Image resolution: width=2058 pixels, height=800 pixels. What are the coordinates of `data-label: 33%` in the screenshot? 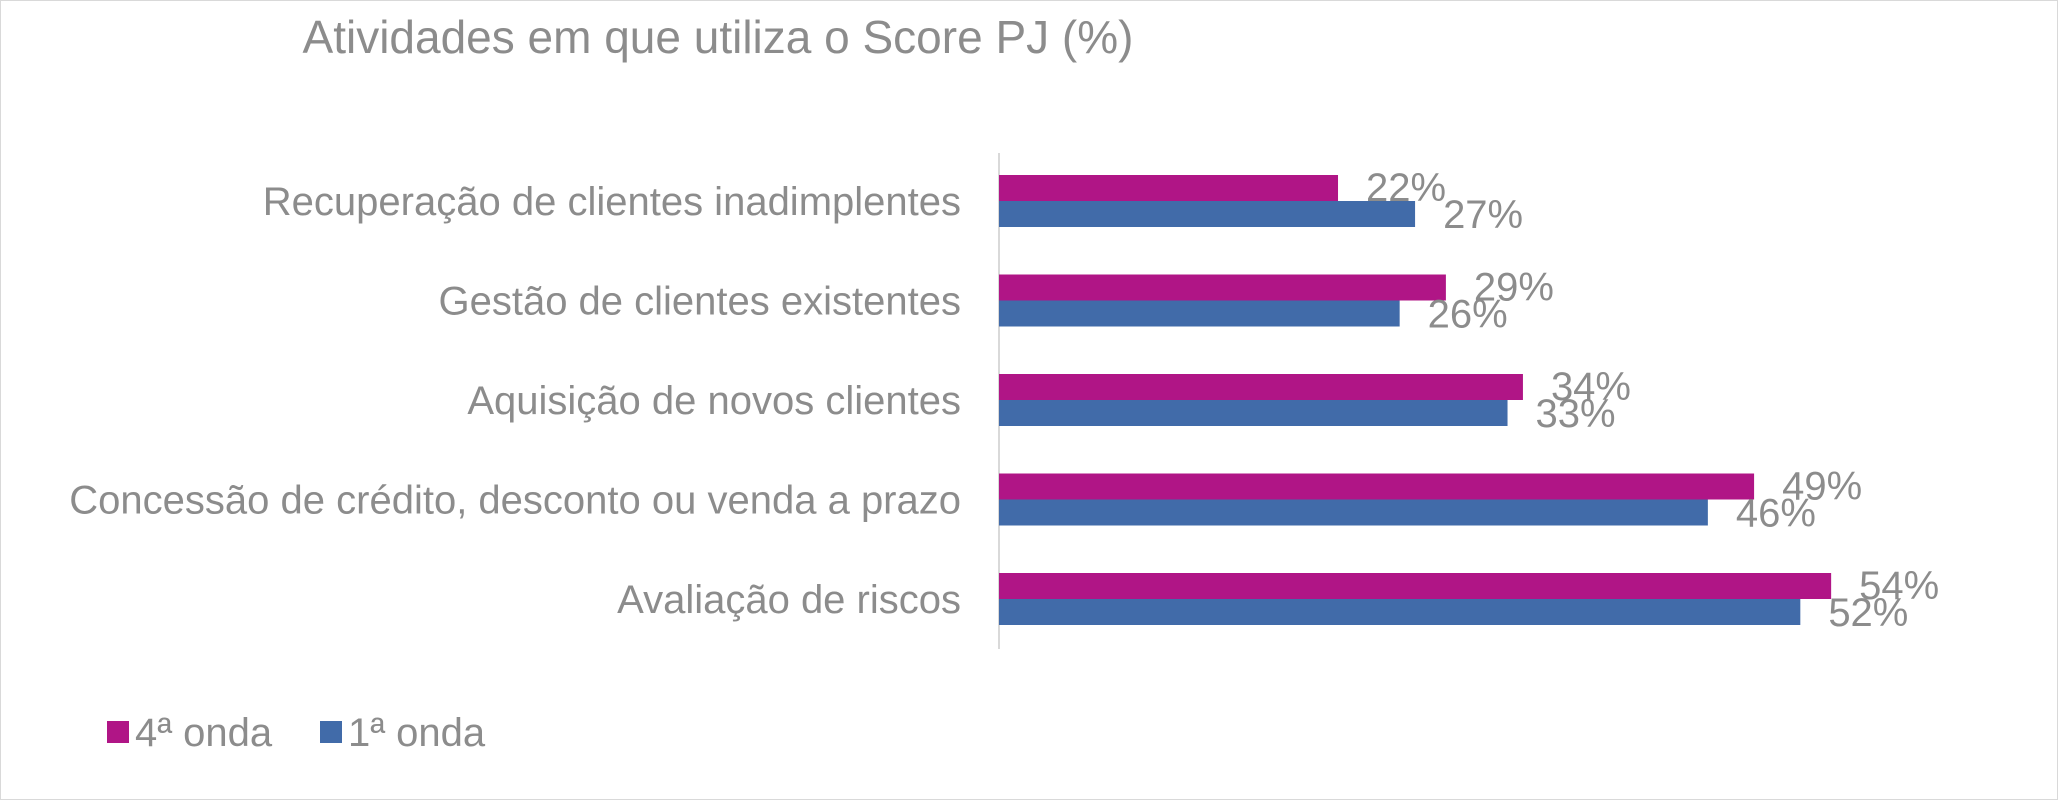 It's located at (1576, 414).